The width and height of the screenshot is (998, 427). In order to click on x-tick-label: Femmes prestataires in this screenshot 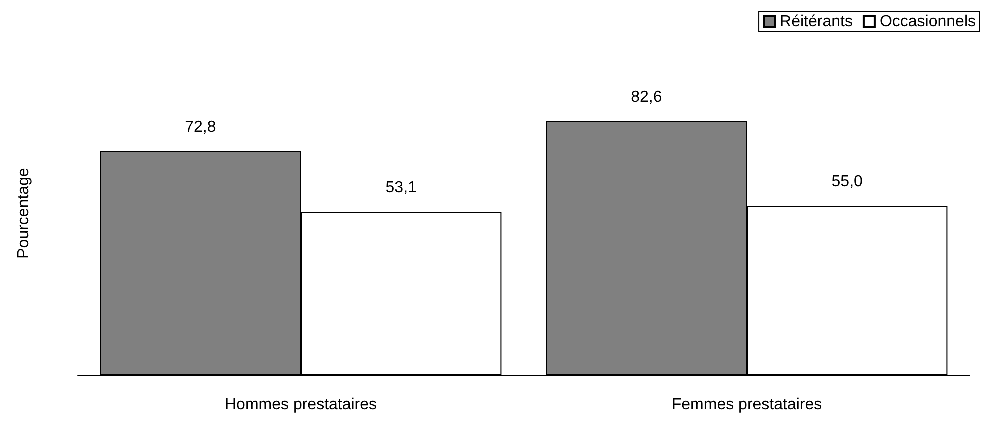, I will do `click(747, 405)`.